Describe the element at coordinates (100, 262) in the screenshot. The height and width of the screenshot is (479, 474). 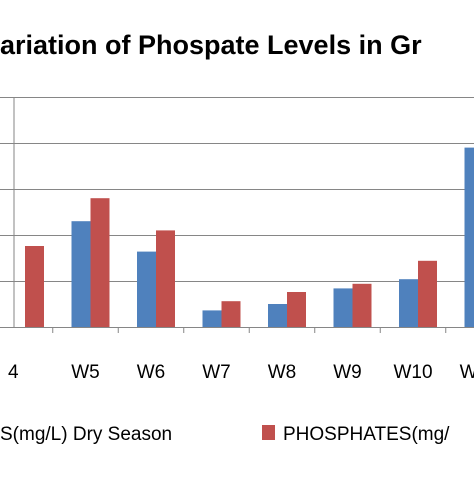
I see `bar-phosphates-w5` at that location.